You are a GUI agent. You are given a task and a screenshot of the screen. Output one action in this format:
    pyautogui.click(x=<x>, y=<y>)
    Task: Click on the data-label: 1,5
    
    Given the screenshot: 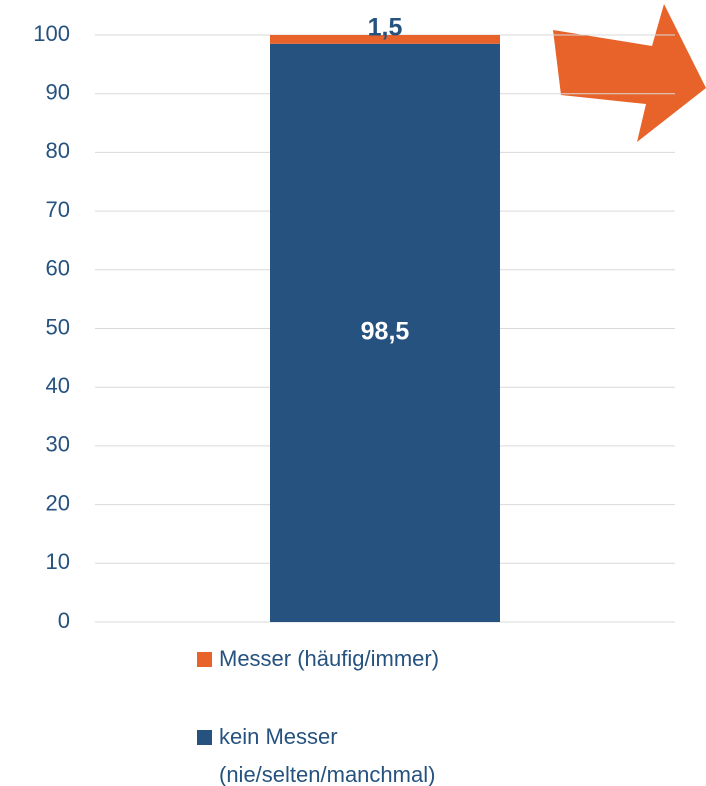 What is the action you would take?
    pyautogui.click(x=385, y=28)
    